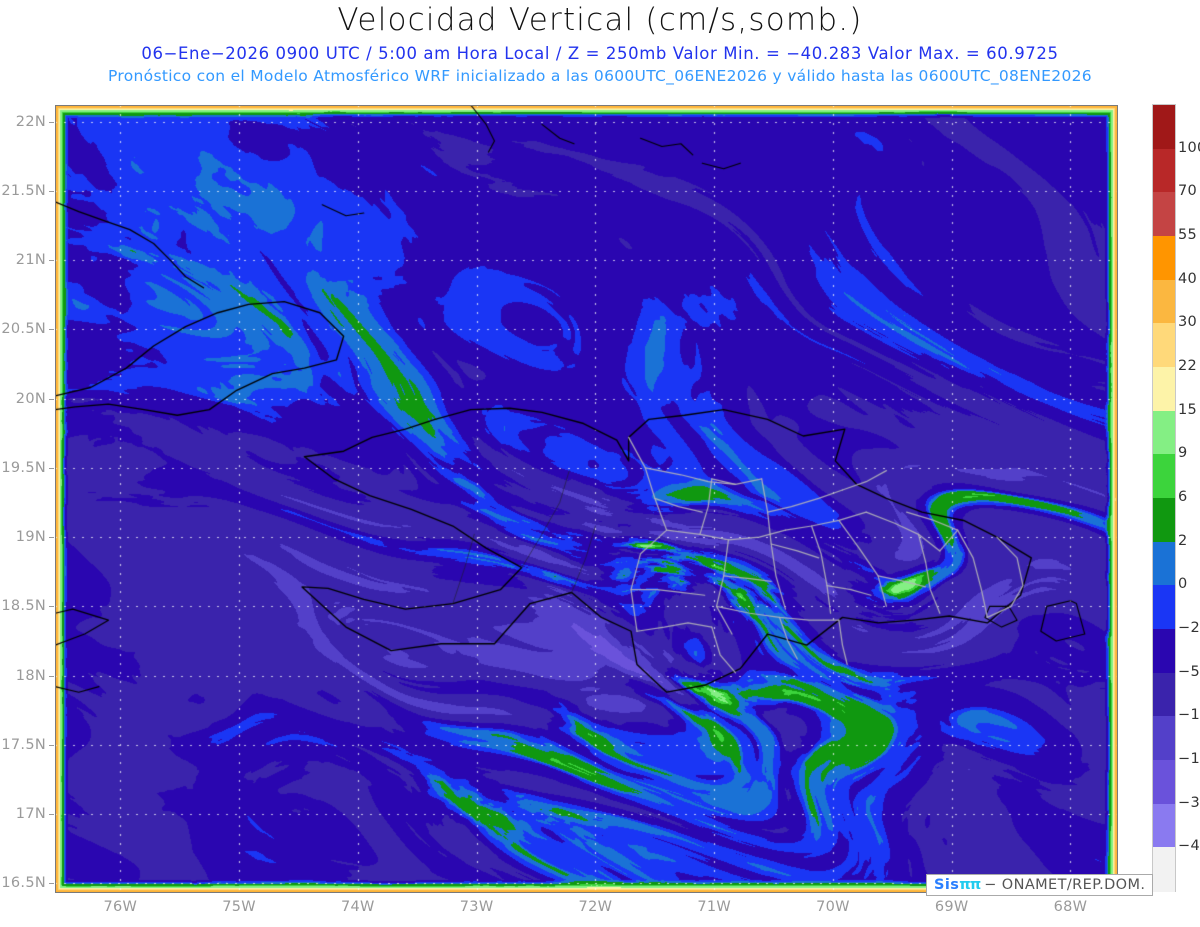 This screenshot has height=927, width=1200. What do you see at coordinates (1189, 715) in the screenshot?
I see `colorbar-tick-label: −10` at bounding box center [1189, 715].